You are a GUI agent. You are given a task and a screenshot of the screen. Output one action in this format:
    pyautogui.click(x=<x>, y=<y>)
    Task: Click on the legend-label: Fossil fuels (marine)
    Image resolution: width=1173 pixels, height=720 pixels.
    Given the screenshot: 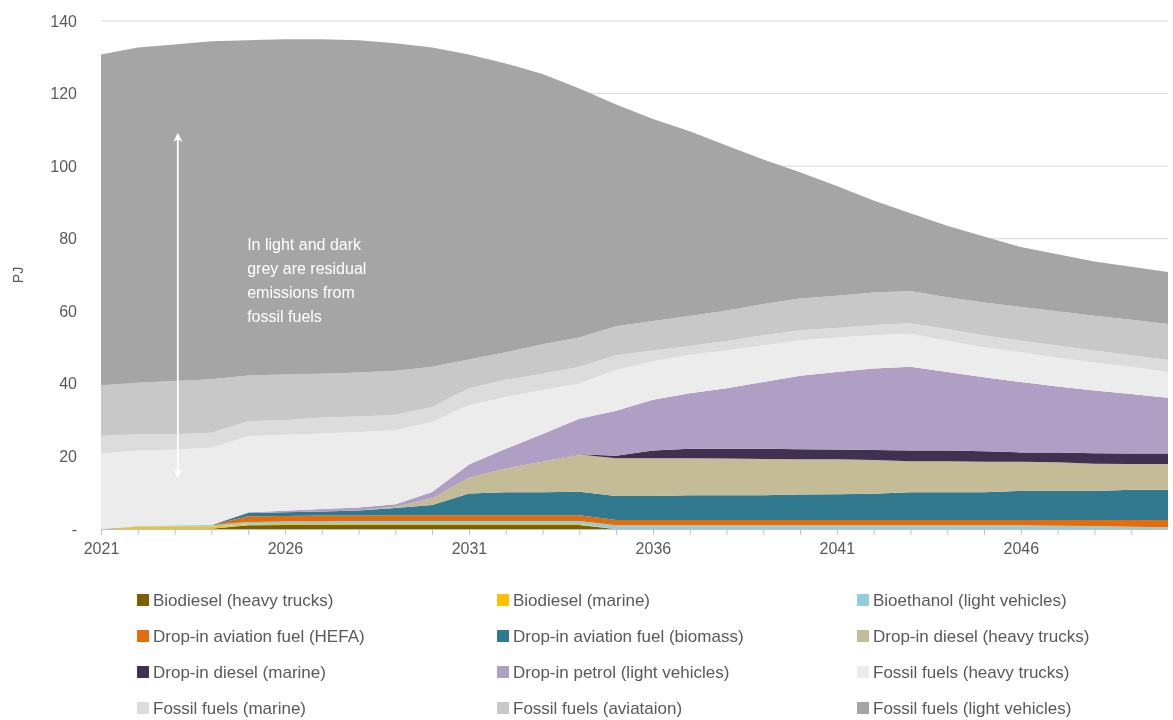 What is the action you would take?
    pyautogui.click(x=230, y=708)
    